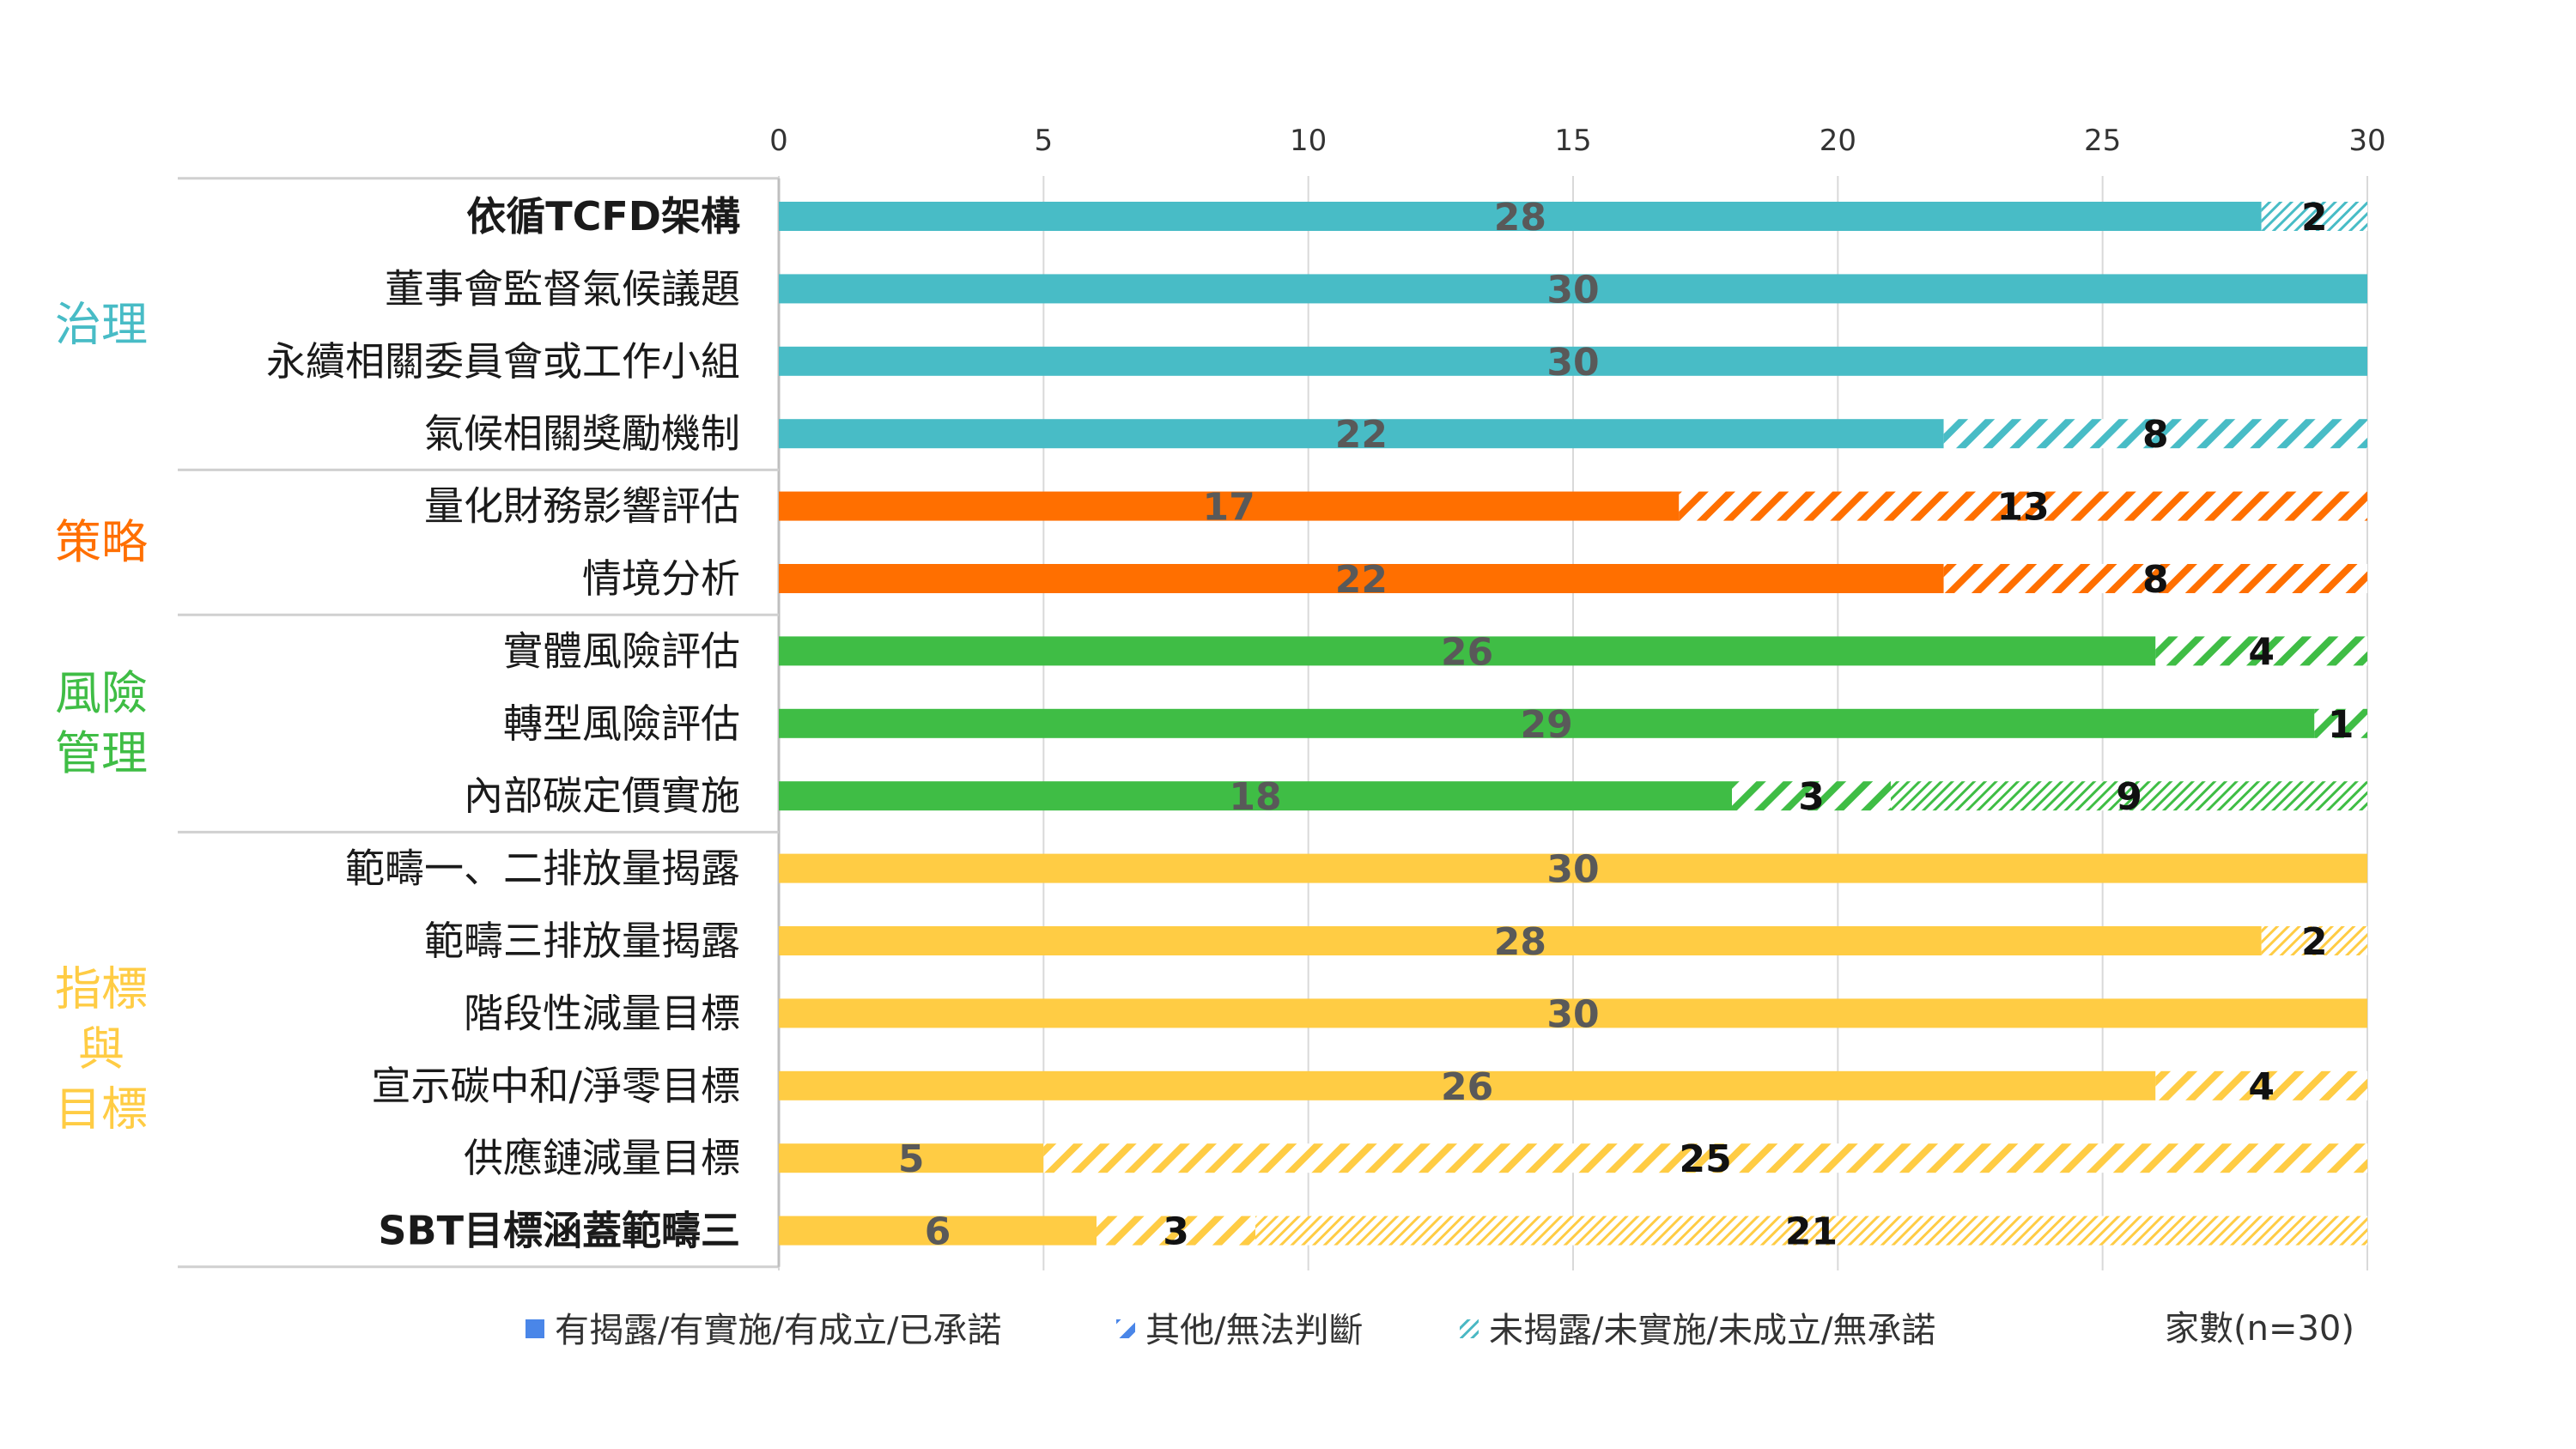 Image resolution: width=2576 pixels, height=1449 pixels. What do you see at coordinates (101, 1049) in the screenshot?
I see `group-label: 指標與目標` at bounding box center [101, 1049].